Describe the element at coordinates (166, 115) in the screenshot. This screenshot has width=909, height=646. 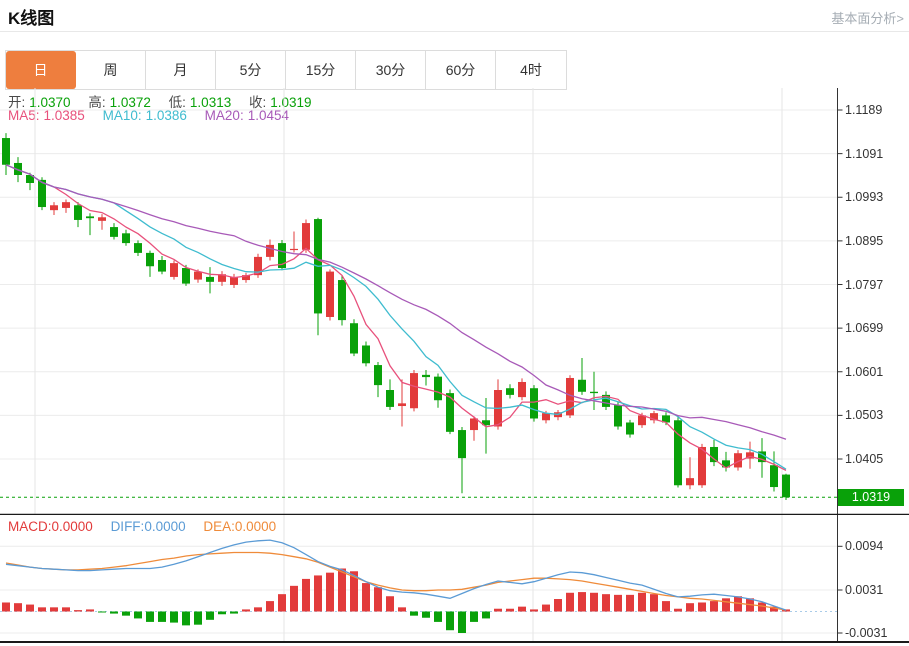
I see `ma10-value: 1.0386` at that location.